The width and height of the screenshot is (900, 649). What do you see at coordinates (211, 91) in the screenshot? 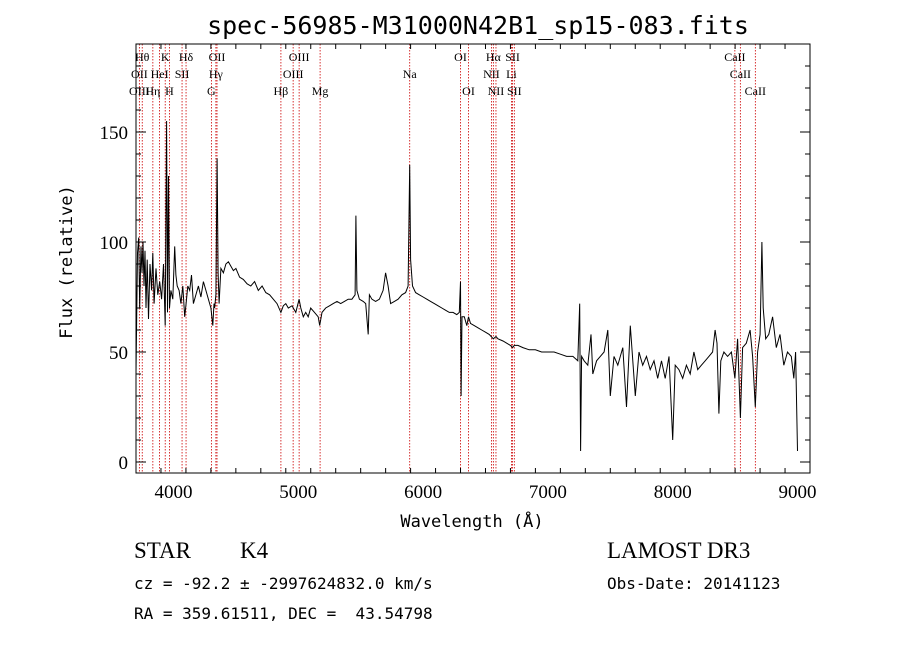
I see `spectral-line-label: G` at bounding box center [211, 91].